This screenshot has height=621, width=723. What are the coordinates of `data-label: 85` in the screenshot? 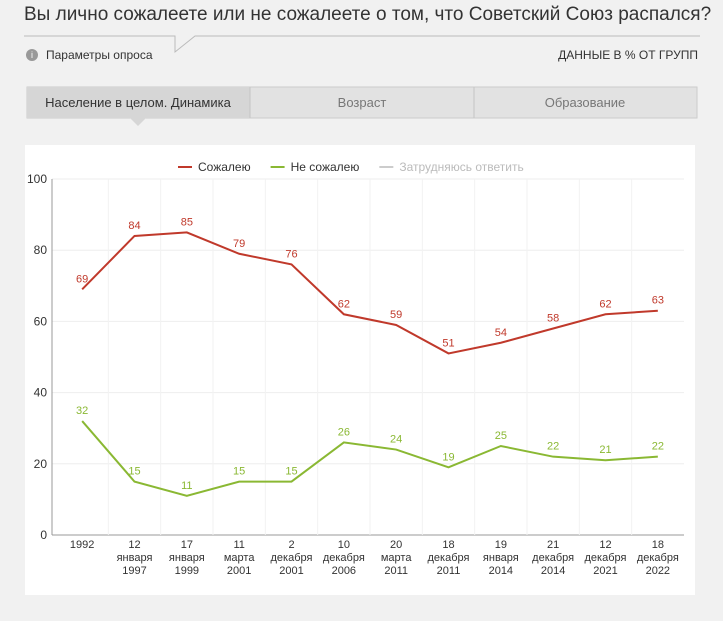 It's located at (187, 222).